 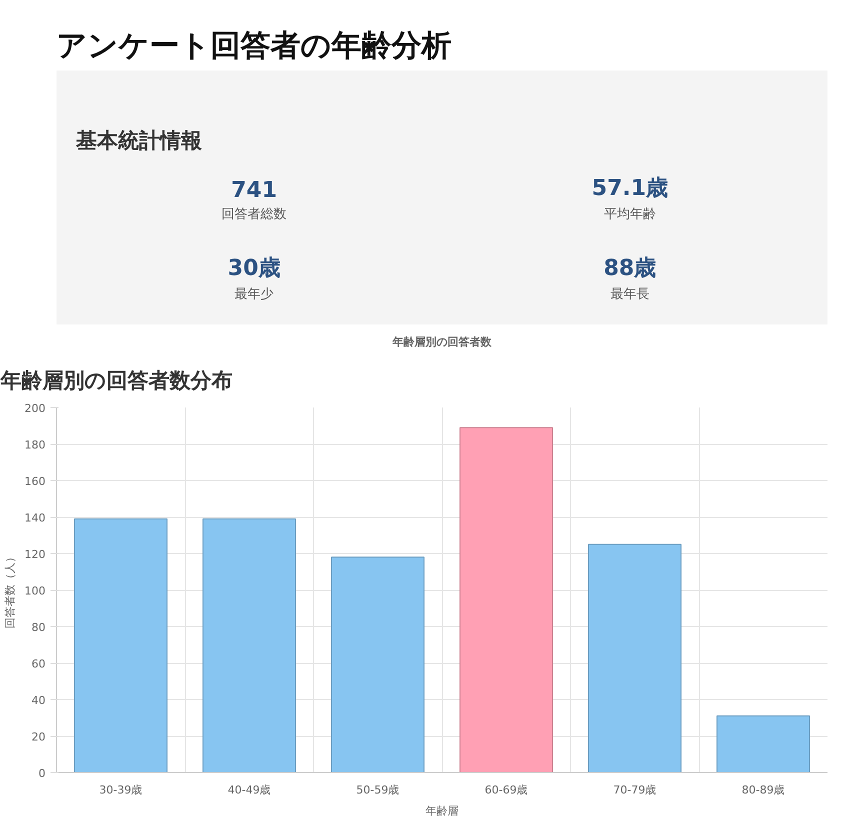 What do you see at coordinates (506, 790) in the screenshot?
I see `x-tick-label: 60-69歳` at bounding box center [506, 790].